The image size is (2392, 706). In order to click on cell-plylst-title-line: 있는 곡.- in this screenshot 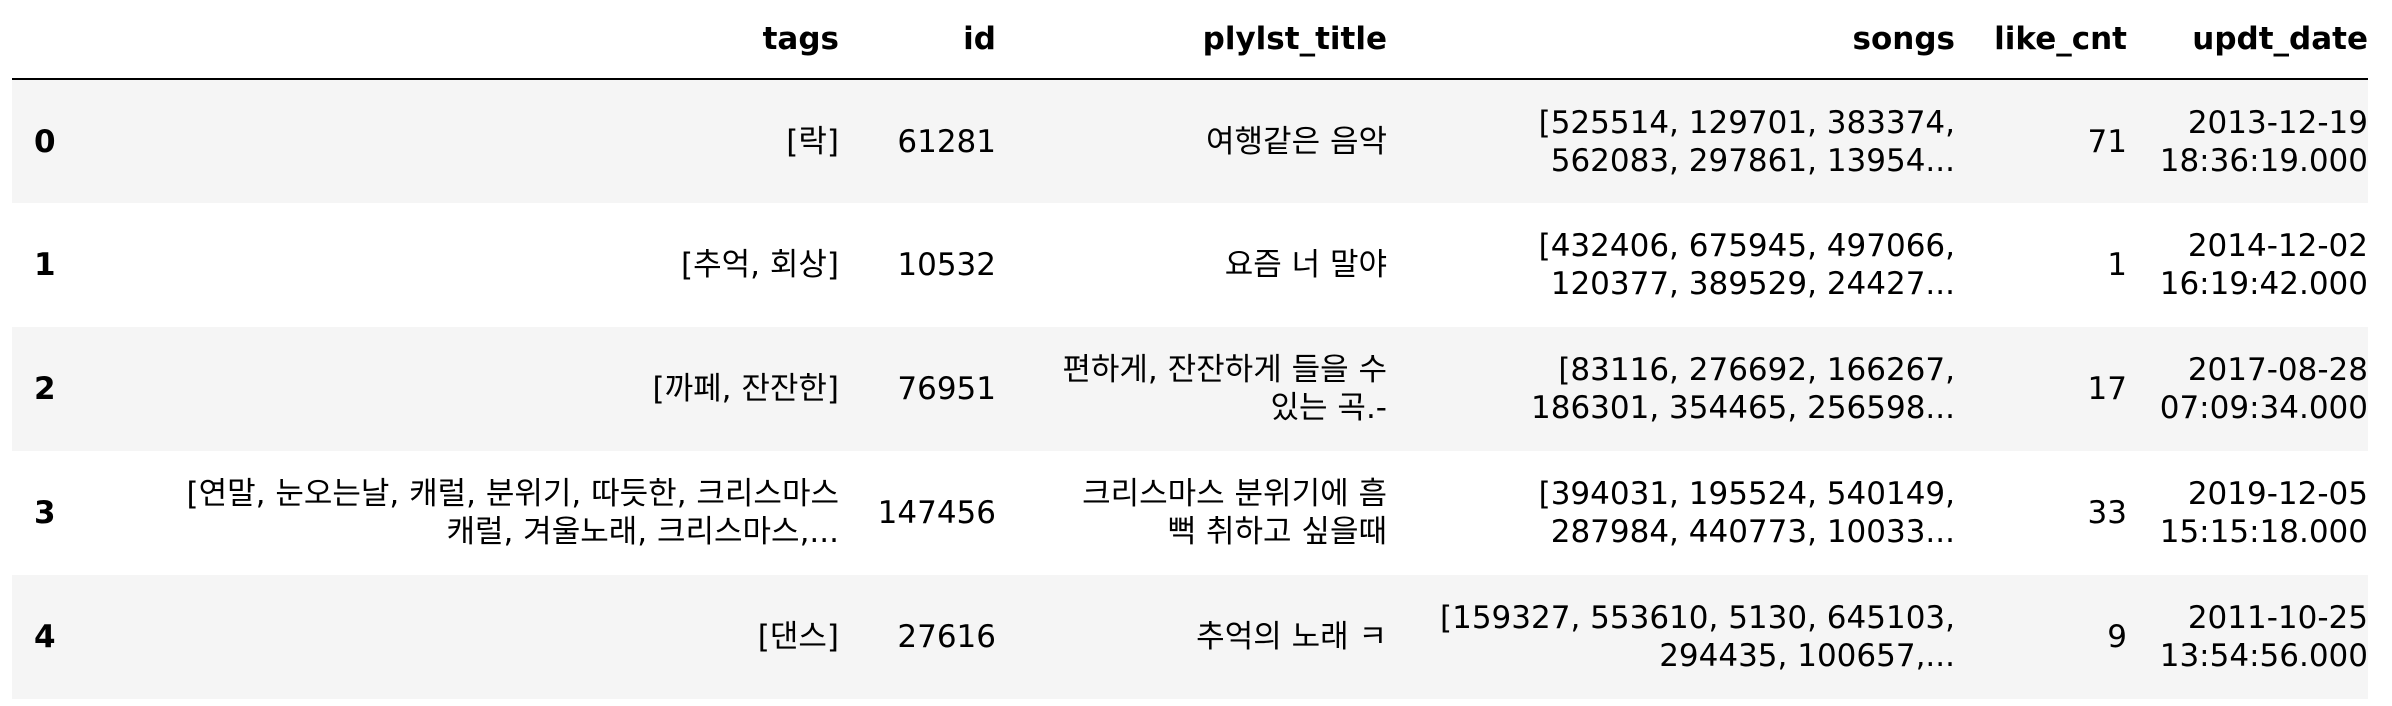, I will do `click(1328, 408)`.